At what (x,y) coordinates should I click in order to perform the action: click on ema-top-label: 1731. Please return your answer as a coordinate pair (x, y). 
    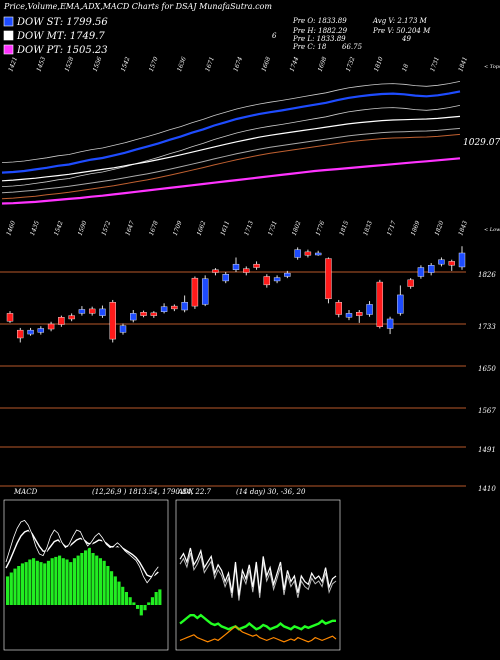
    Looking at the image, I should click on (435, 64).